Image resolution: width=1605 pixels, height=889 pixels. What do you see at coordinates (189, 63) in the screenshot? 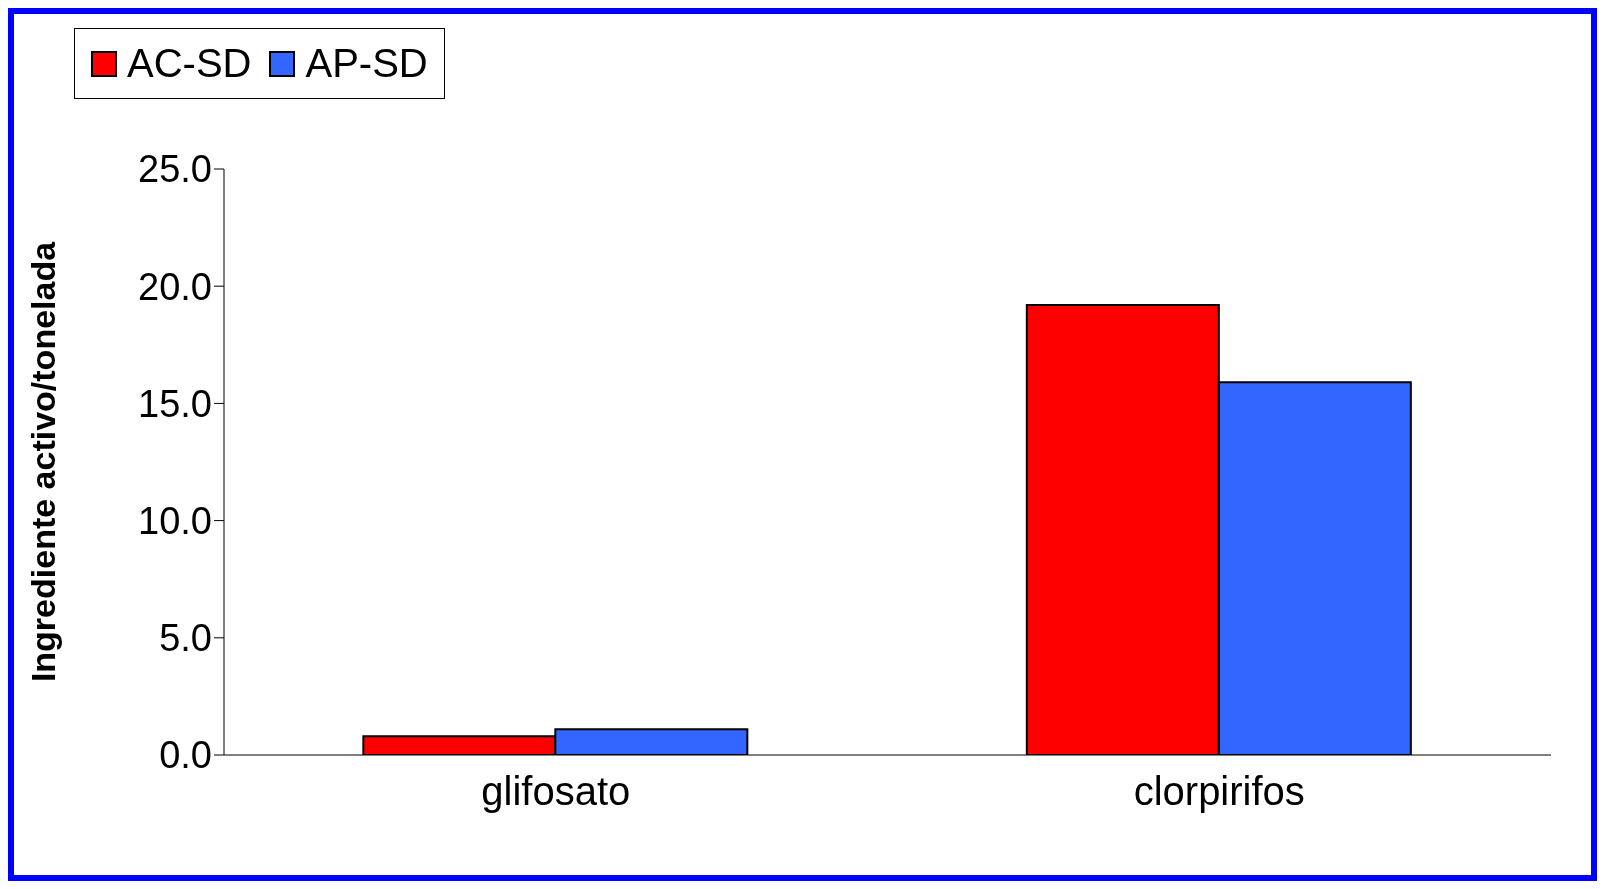
I see `legend-label: AC-SD` at bounding box center [189, 63].